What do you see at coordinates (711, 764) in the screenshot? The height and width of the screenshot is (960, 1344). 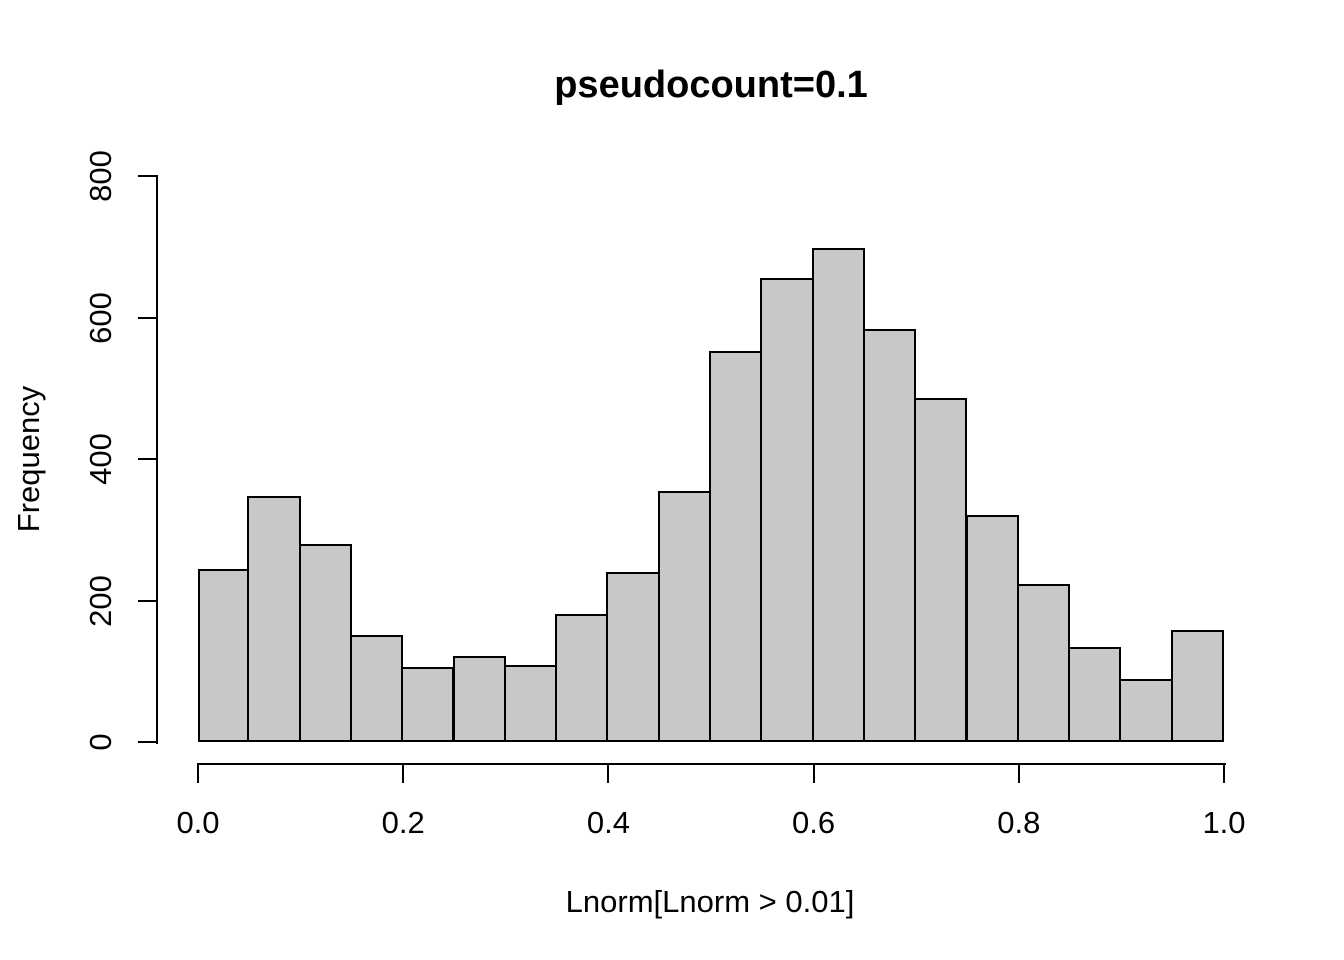 I see `x-axis-line` at bounding box center [711, 764].